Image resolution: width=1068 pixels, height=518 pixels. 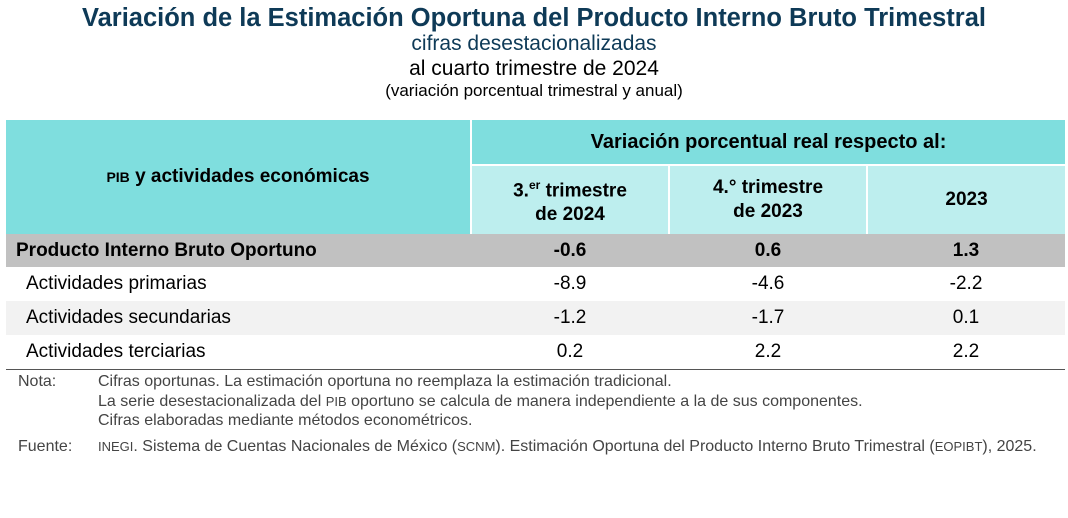 I want to click on col2-b: de 2023, so click(x=768, y=211).